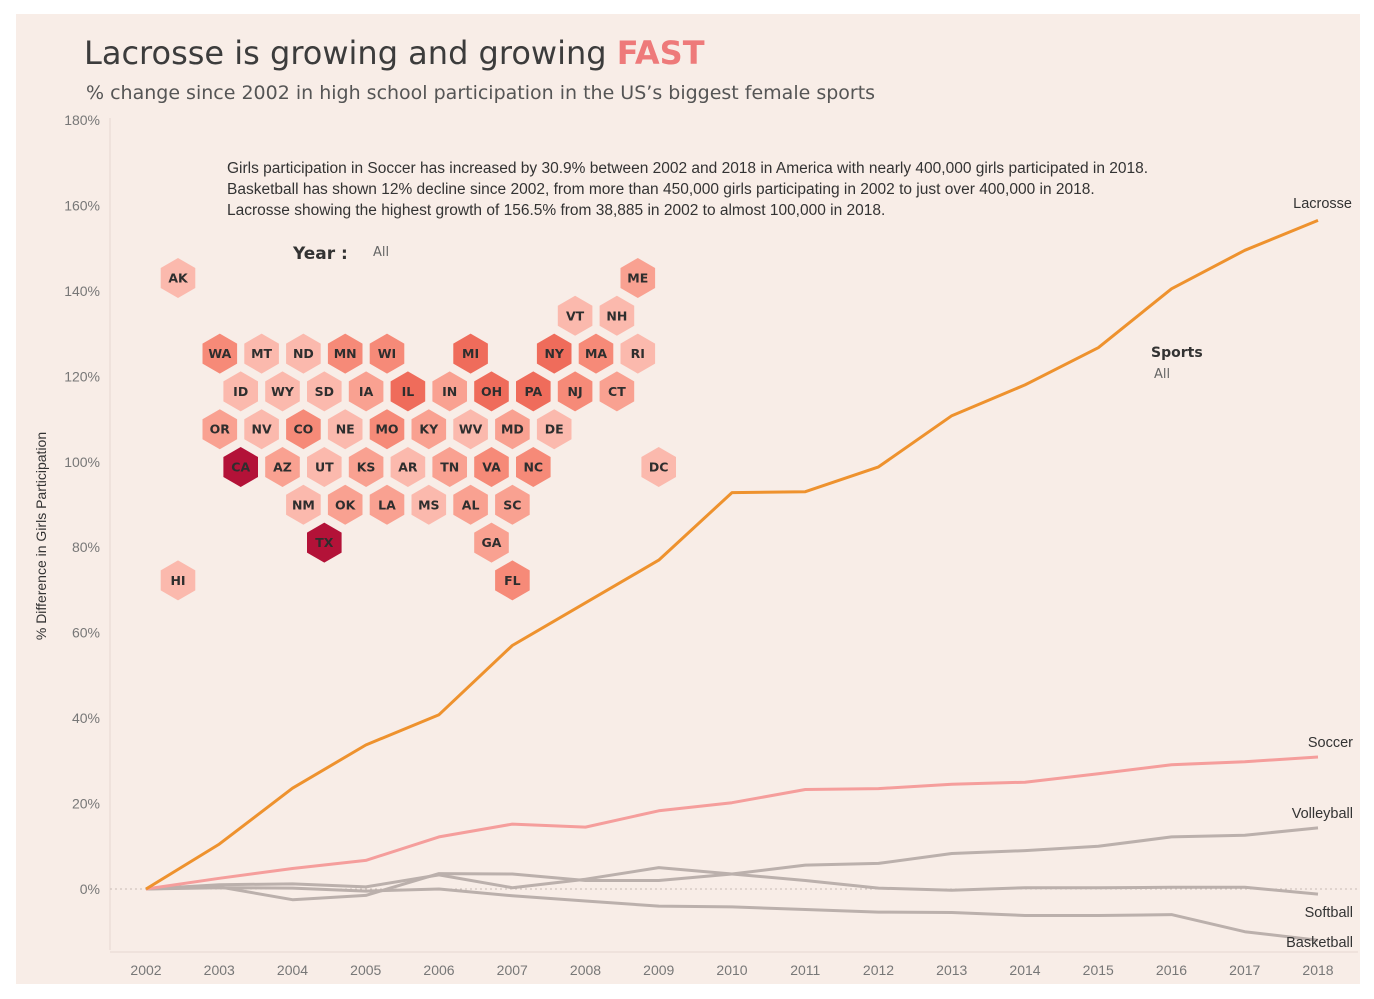 The height and width of the screenshot is (999, 1374). I want to click on hex-state-mo: MO, so click(387, 429).